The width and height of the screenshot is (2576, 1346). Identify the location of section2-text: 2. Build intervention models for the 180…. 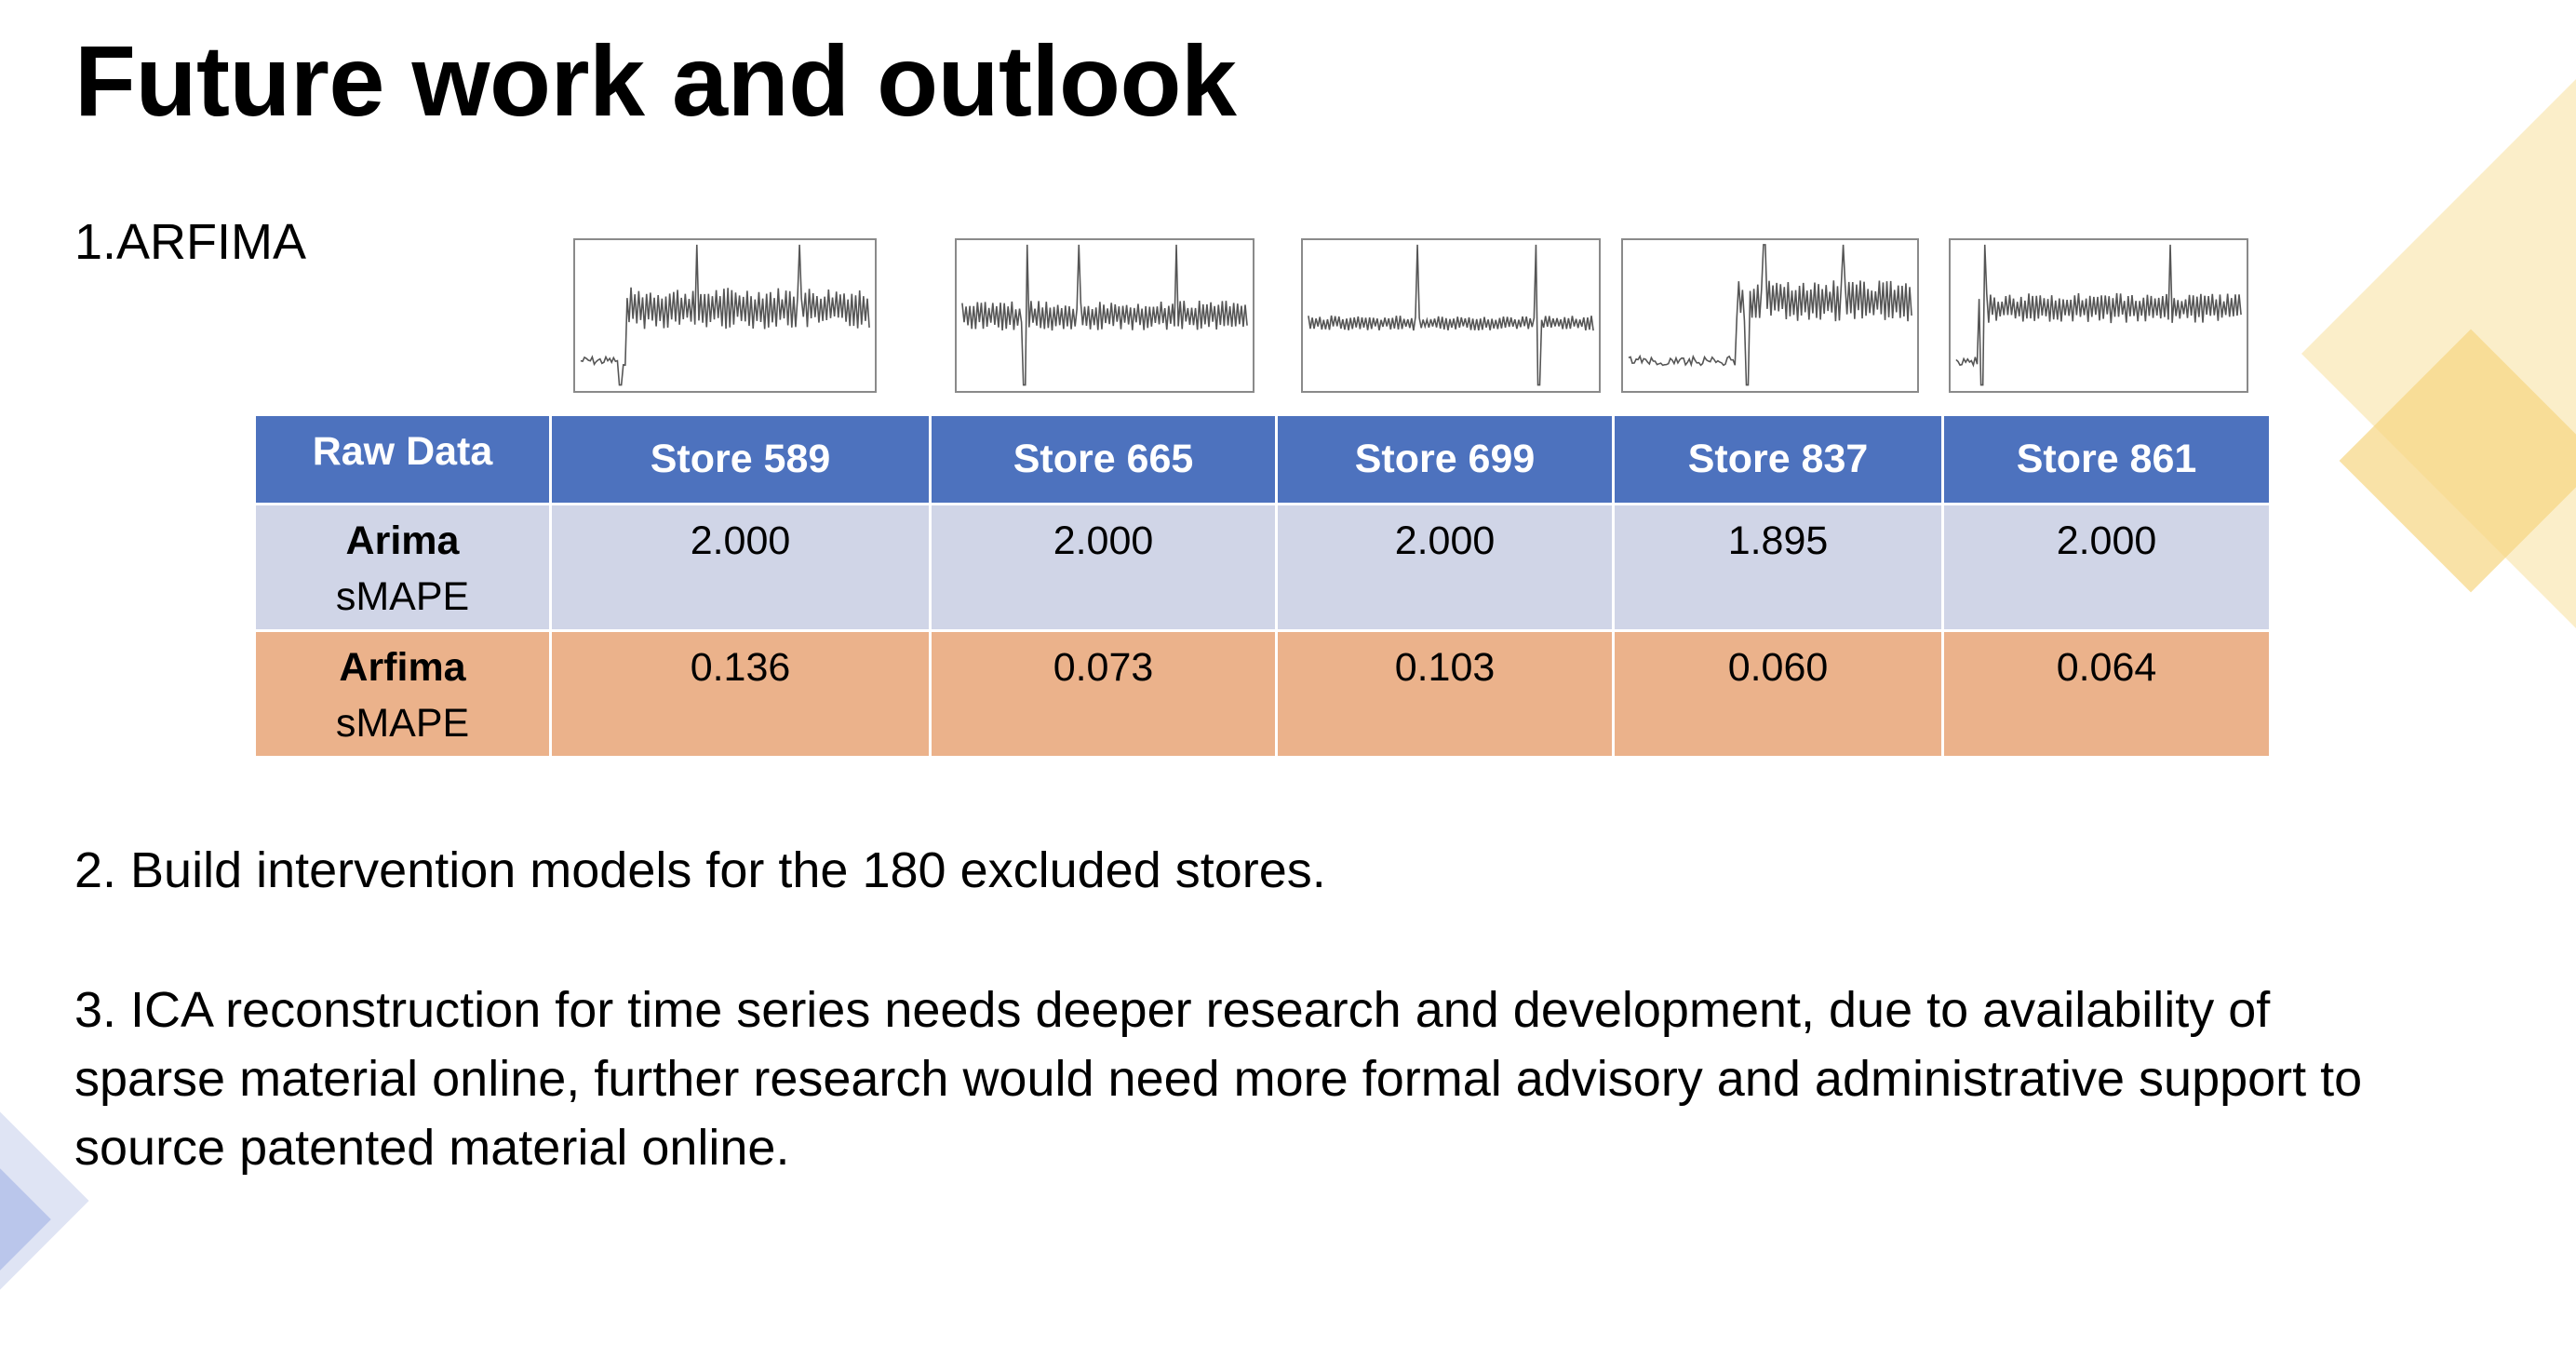
(700, 870).